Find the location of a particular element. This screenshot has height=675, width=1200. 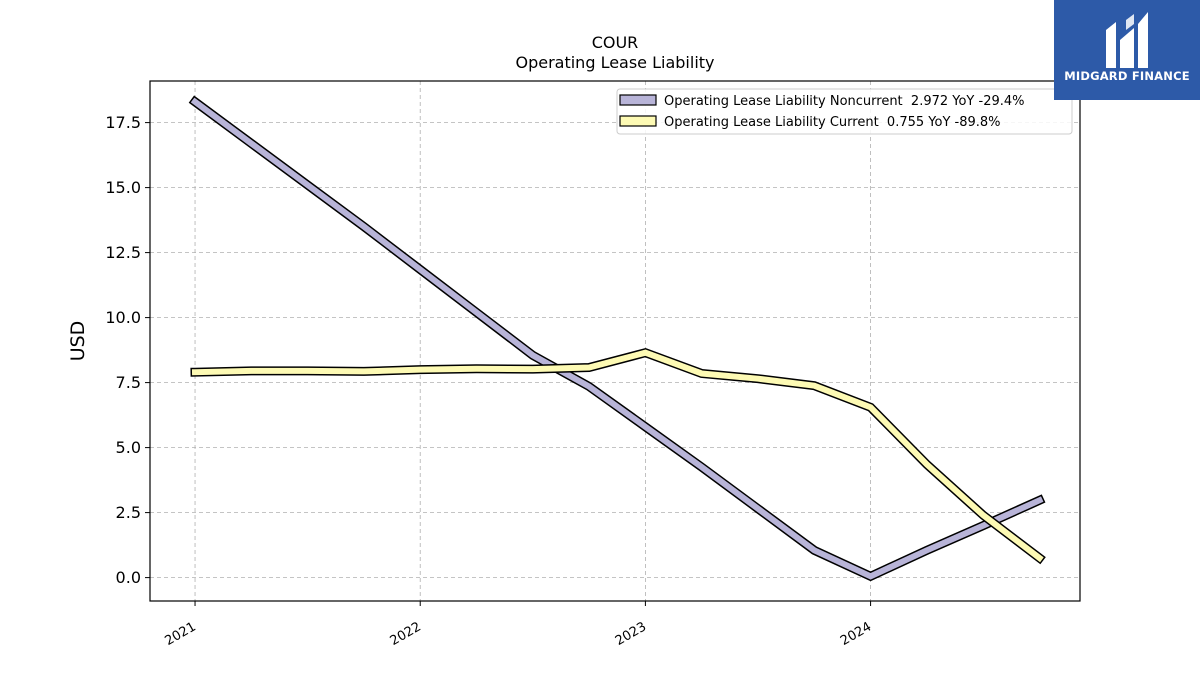

chart-title: COUR is located at coordinates (615, 42).